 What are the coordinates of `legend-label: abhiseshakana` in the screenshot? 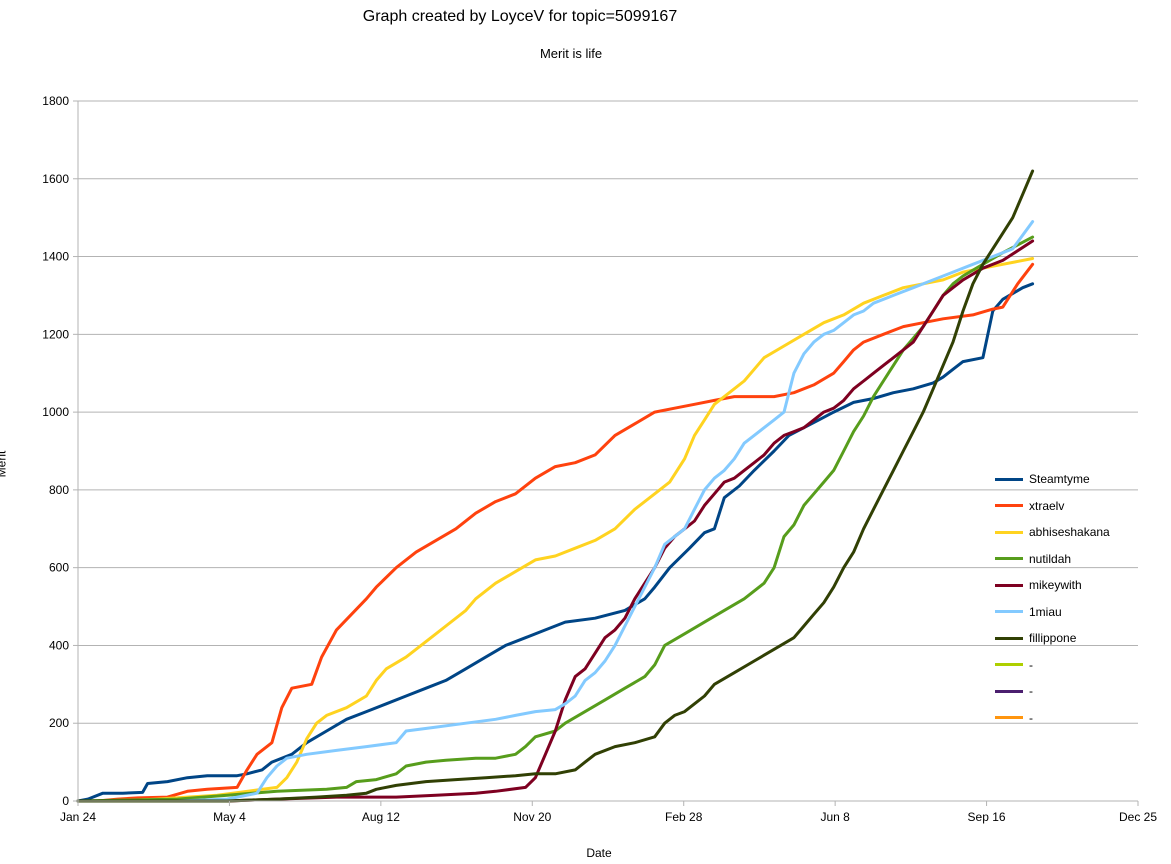 It's located at (1069, 532).